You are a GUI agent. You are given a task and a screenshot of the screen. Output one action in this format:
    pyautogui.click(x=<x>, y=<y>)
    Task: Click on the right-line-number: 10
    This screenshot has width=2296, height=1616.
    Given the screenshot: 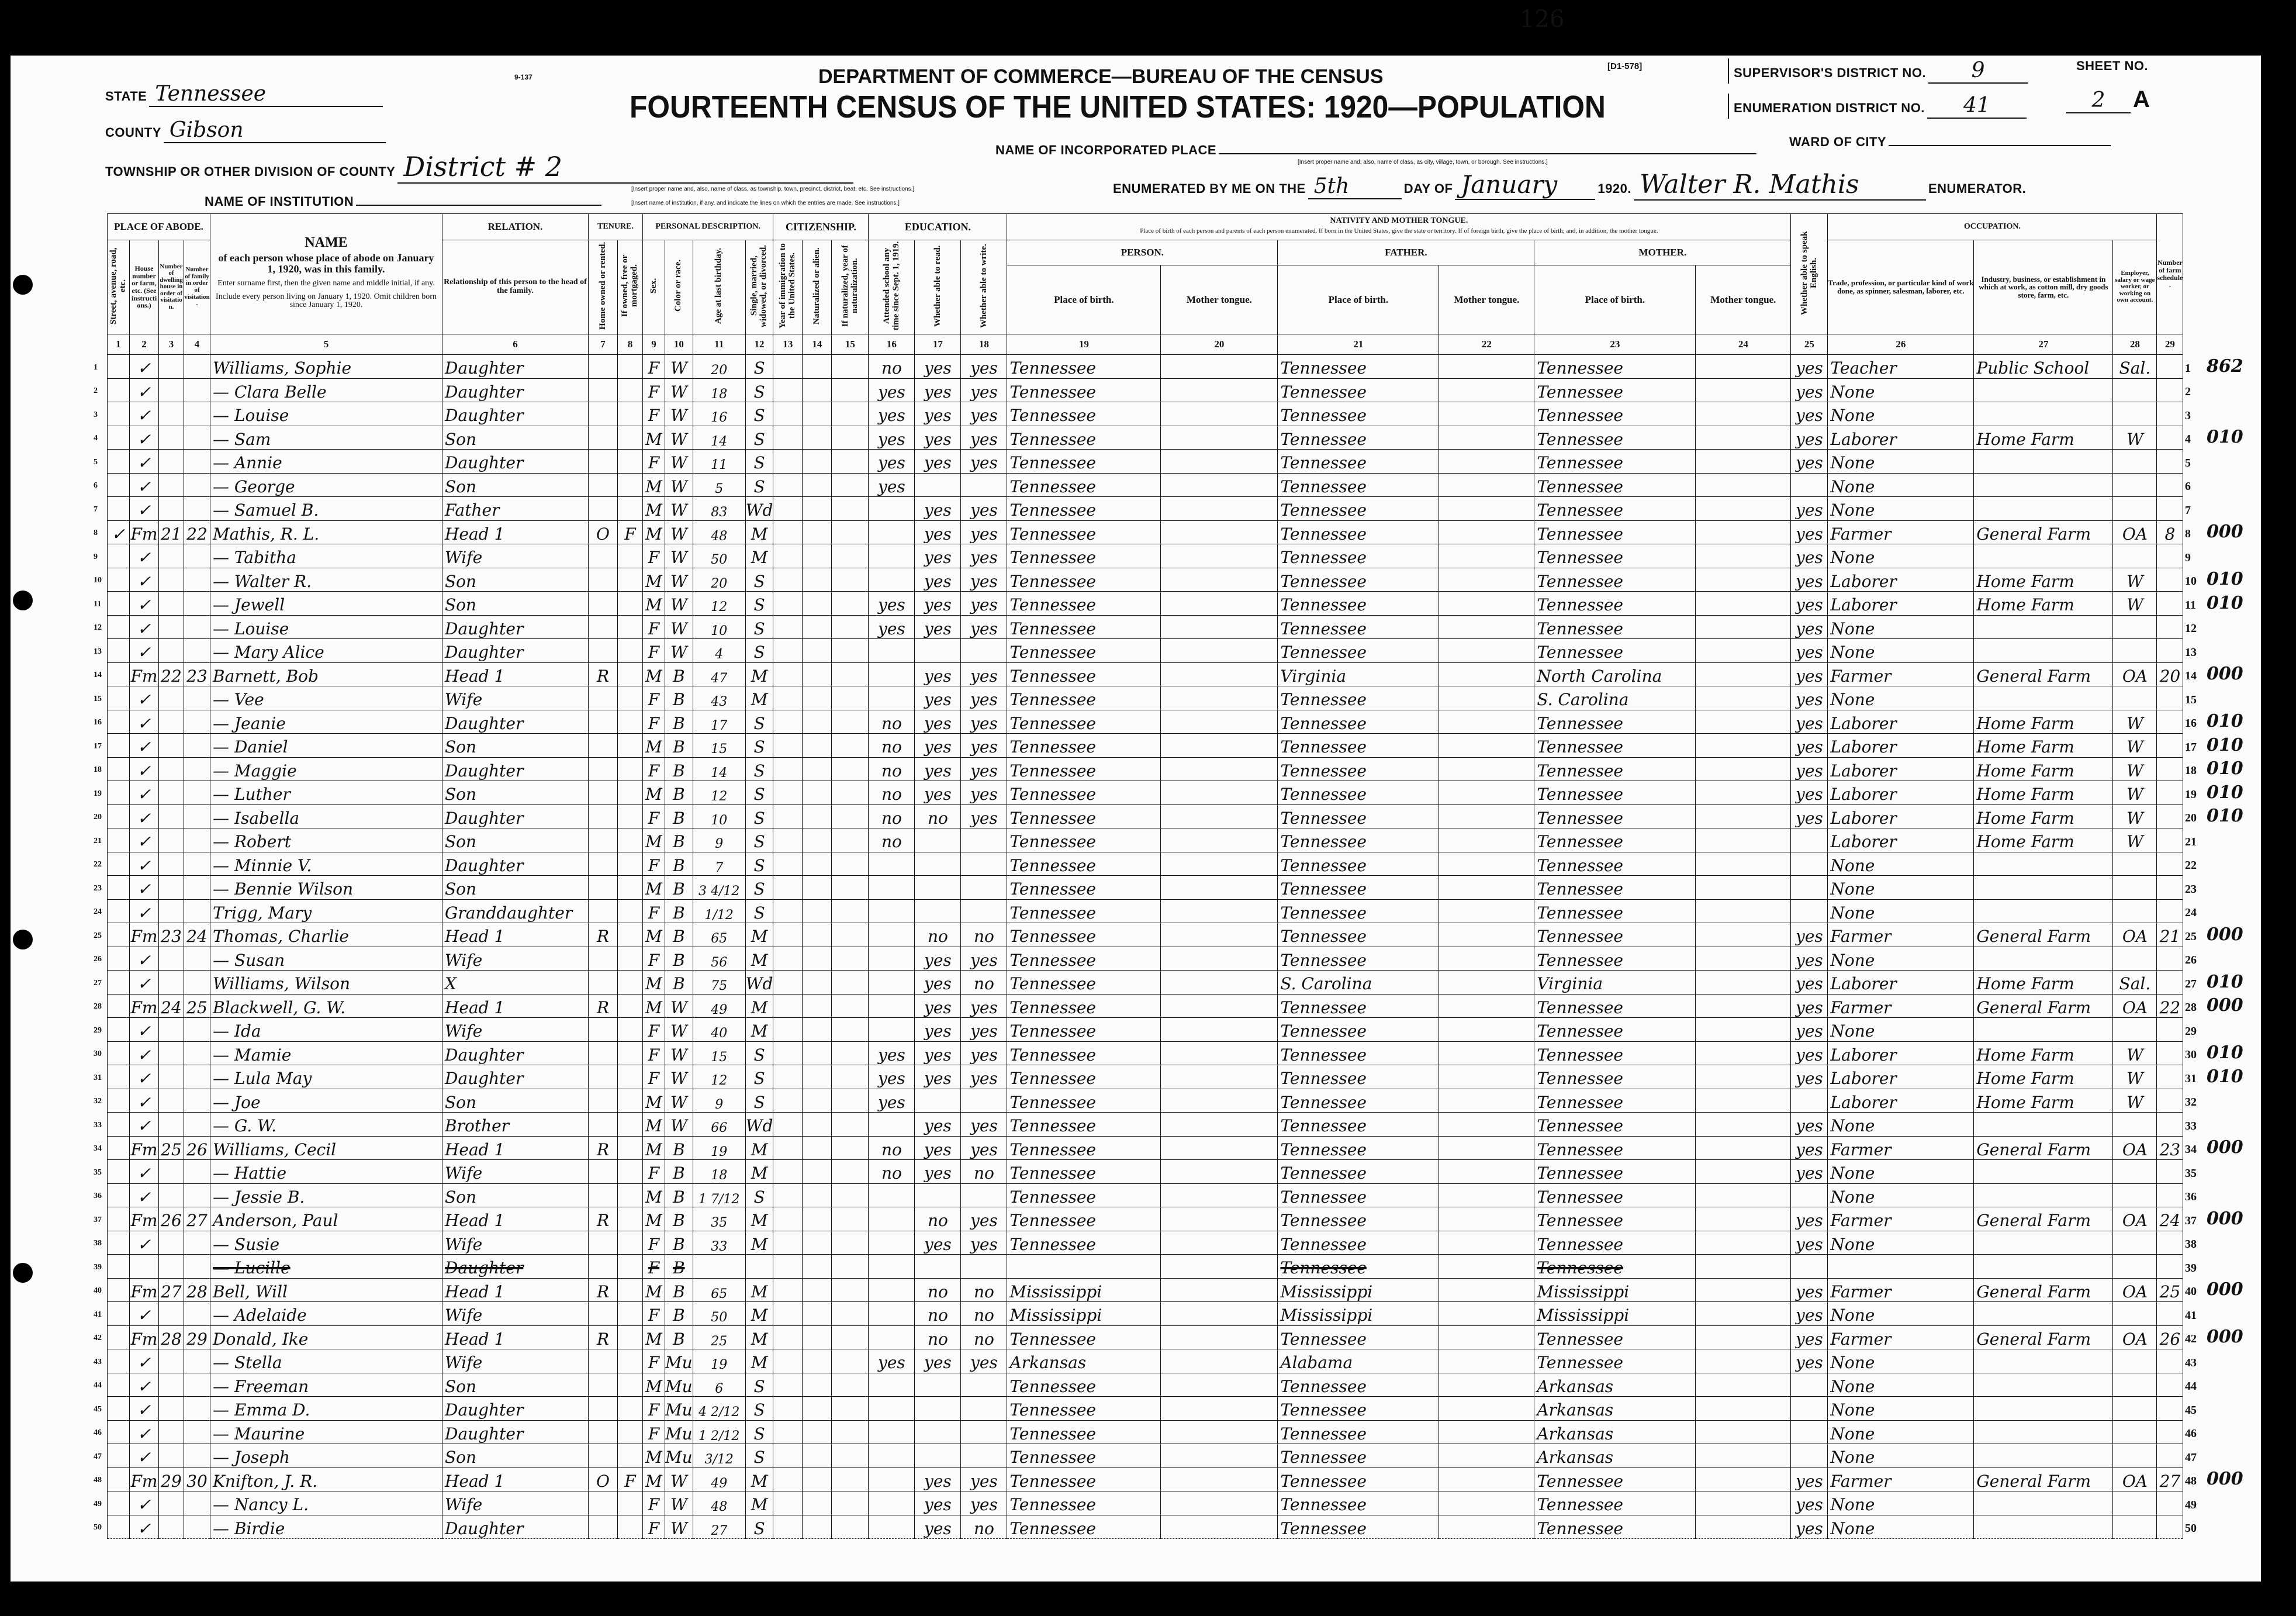 What is the action you would take?
    pyautogui.click(x=2191, y=581)
    